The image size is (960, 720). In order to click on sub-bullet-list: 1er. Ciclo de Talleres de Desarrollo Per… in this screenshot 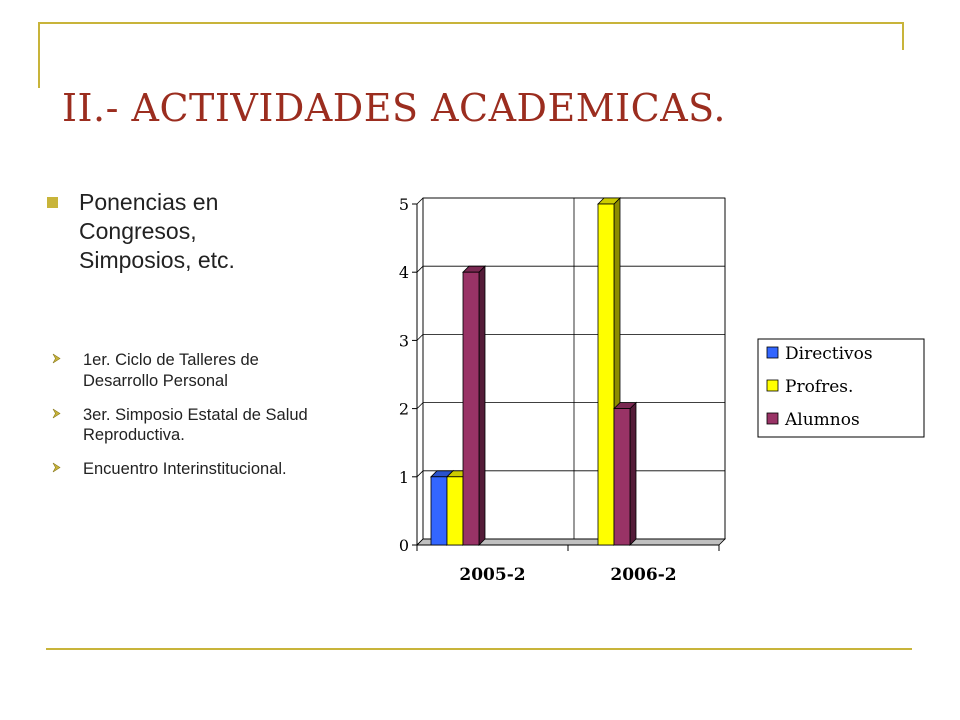, I will do `click(187, 421)`.